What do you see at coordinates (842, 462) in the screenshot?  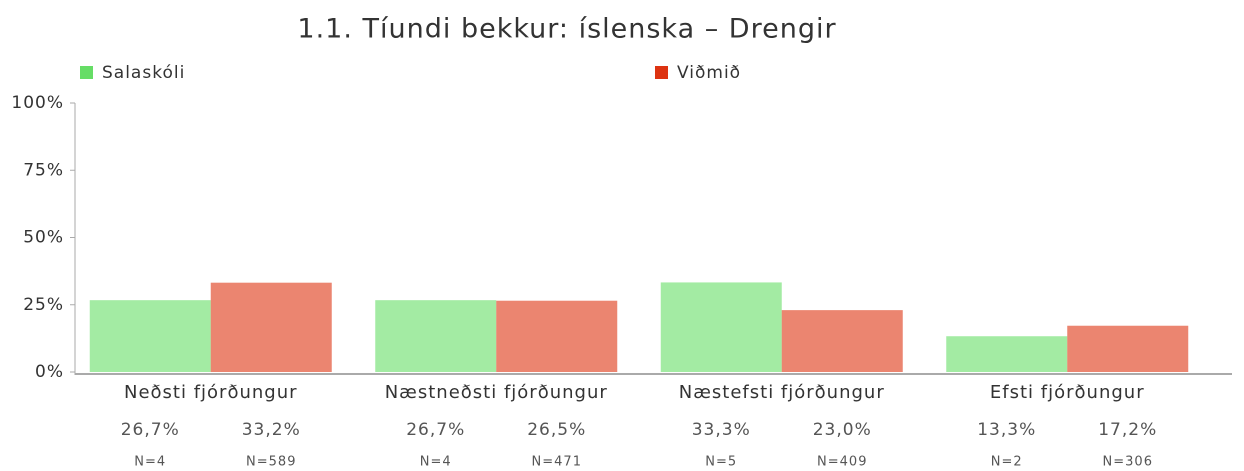 I see `n-label: N=409` at bounding box center [842, 462].